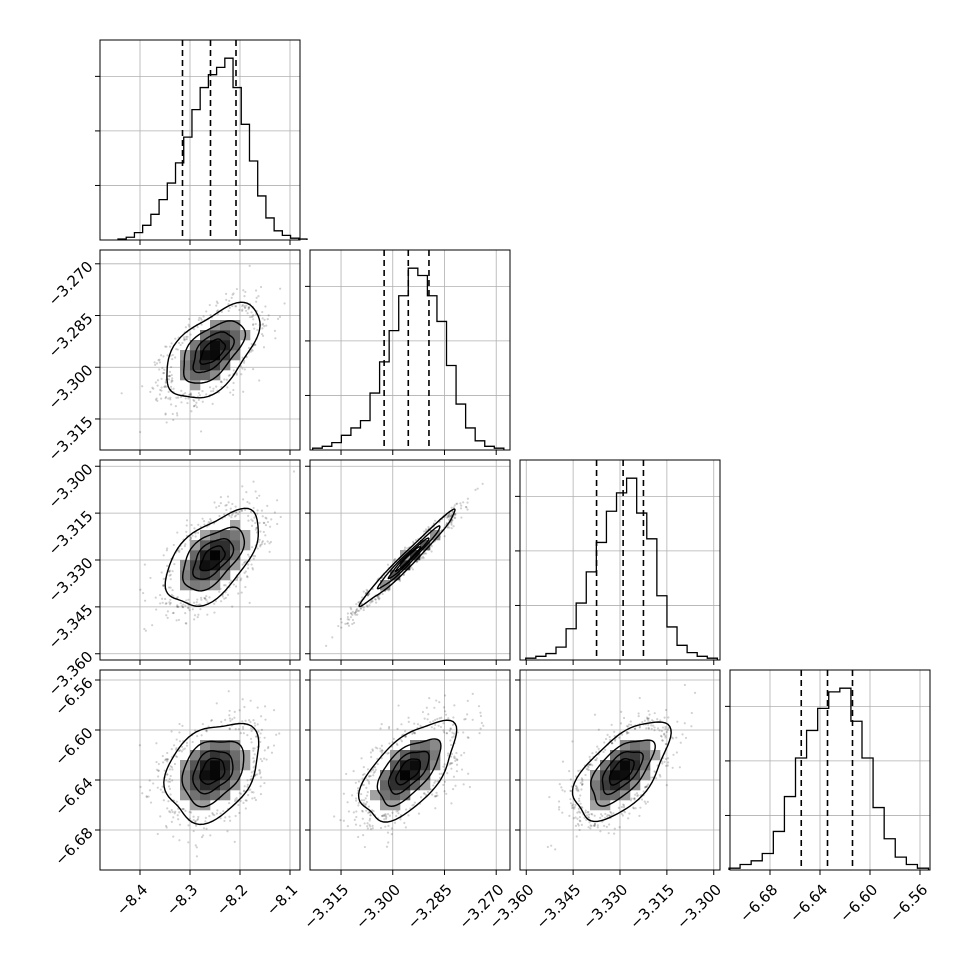  I want to click on ytick-label-3-2: −3.345, so click(71, 627).